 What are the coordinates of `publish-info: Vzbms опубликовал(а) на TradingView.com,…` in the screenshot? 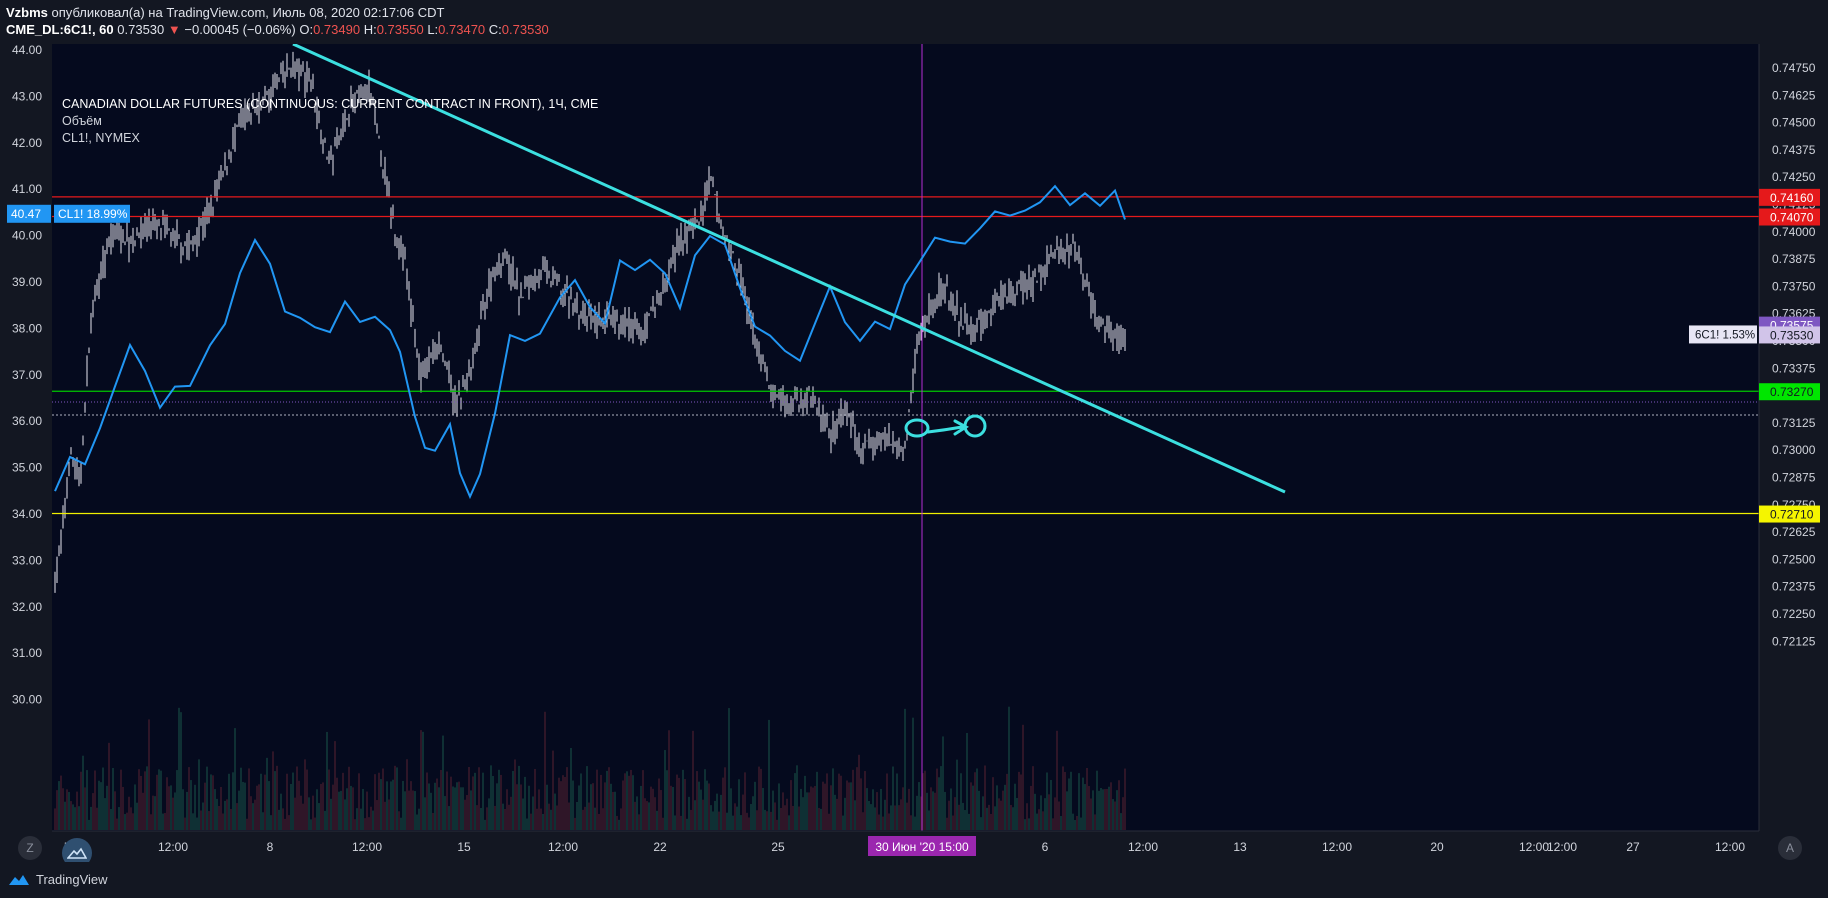 It's located at (225, 12).